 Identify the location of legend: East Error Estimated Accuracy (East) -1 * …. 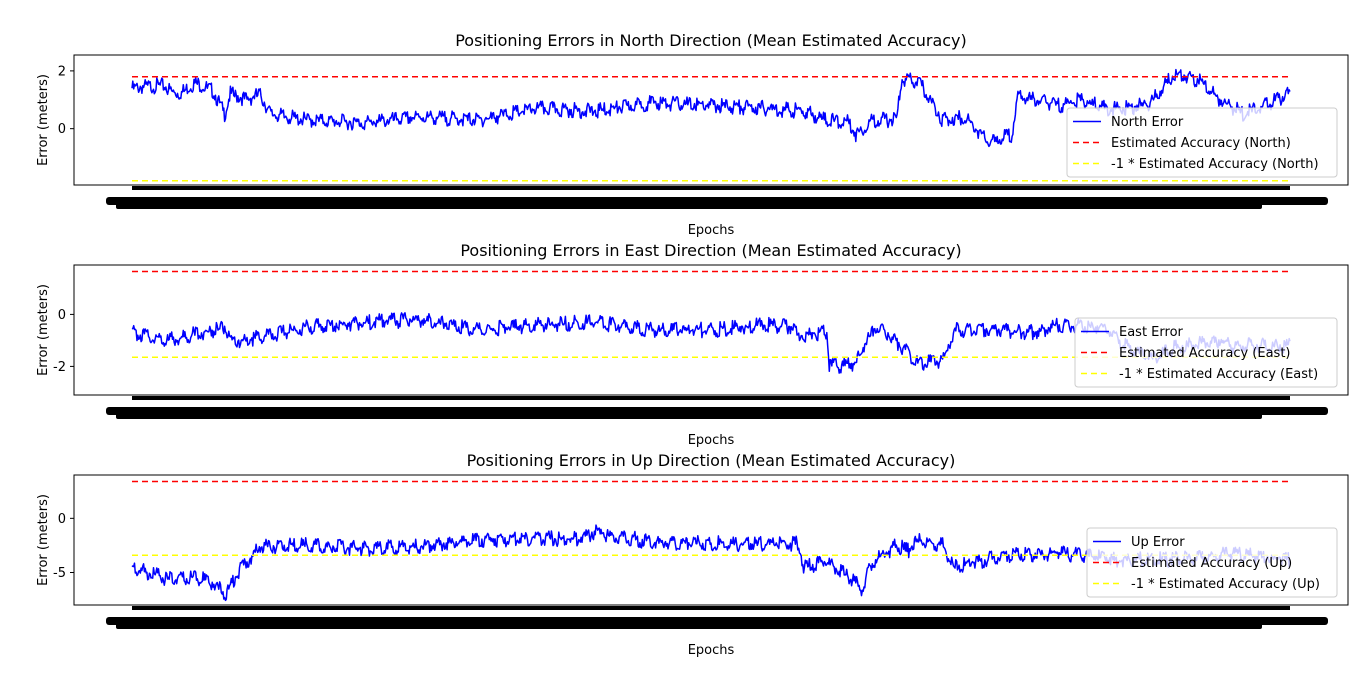
(1206, 352).